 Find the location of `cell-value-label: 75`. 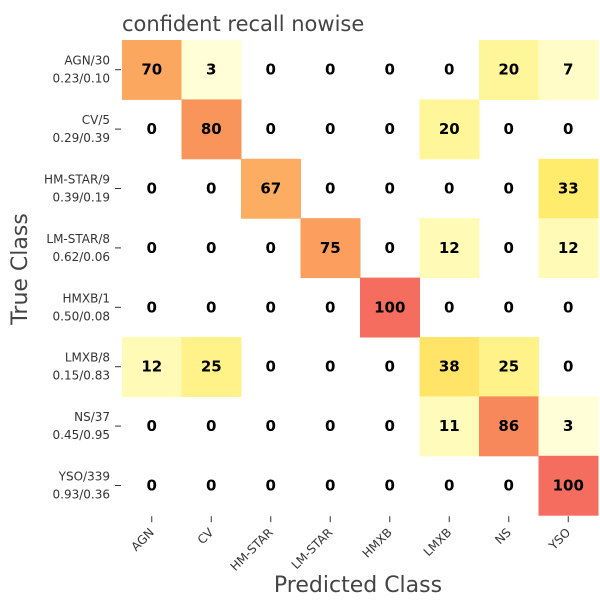

cell-value-label: 75 is located at coordinates (330, 248).